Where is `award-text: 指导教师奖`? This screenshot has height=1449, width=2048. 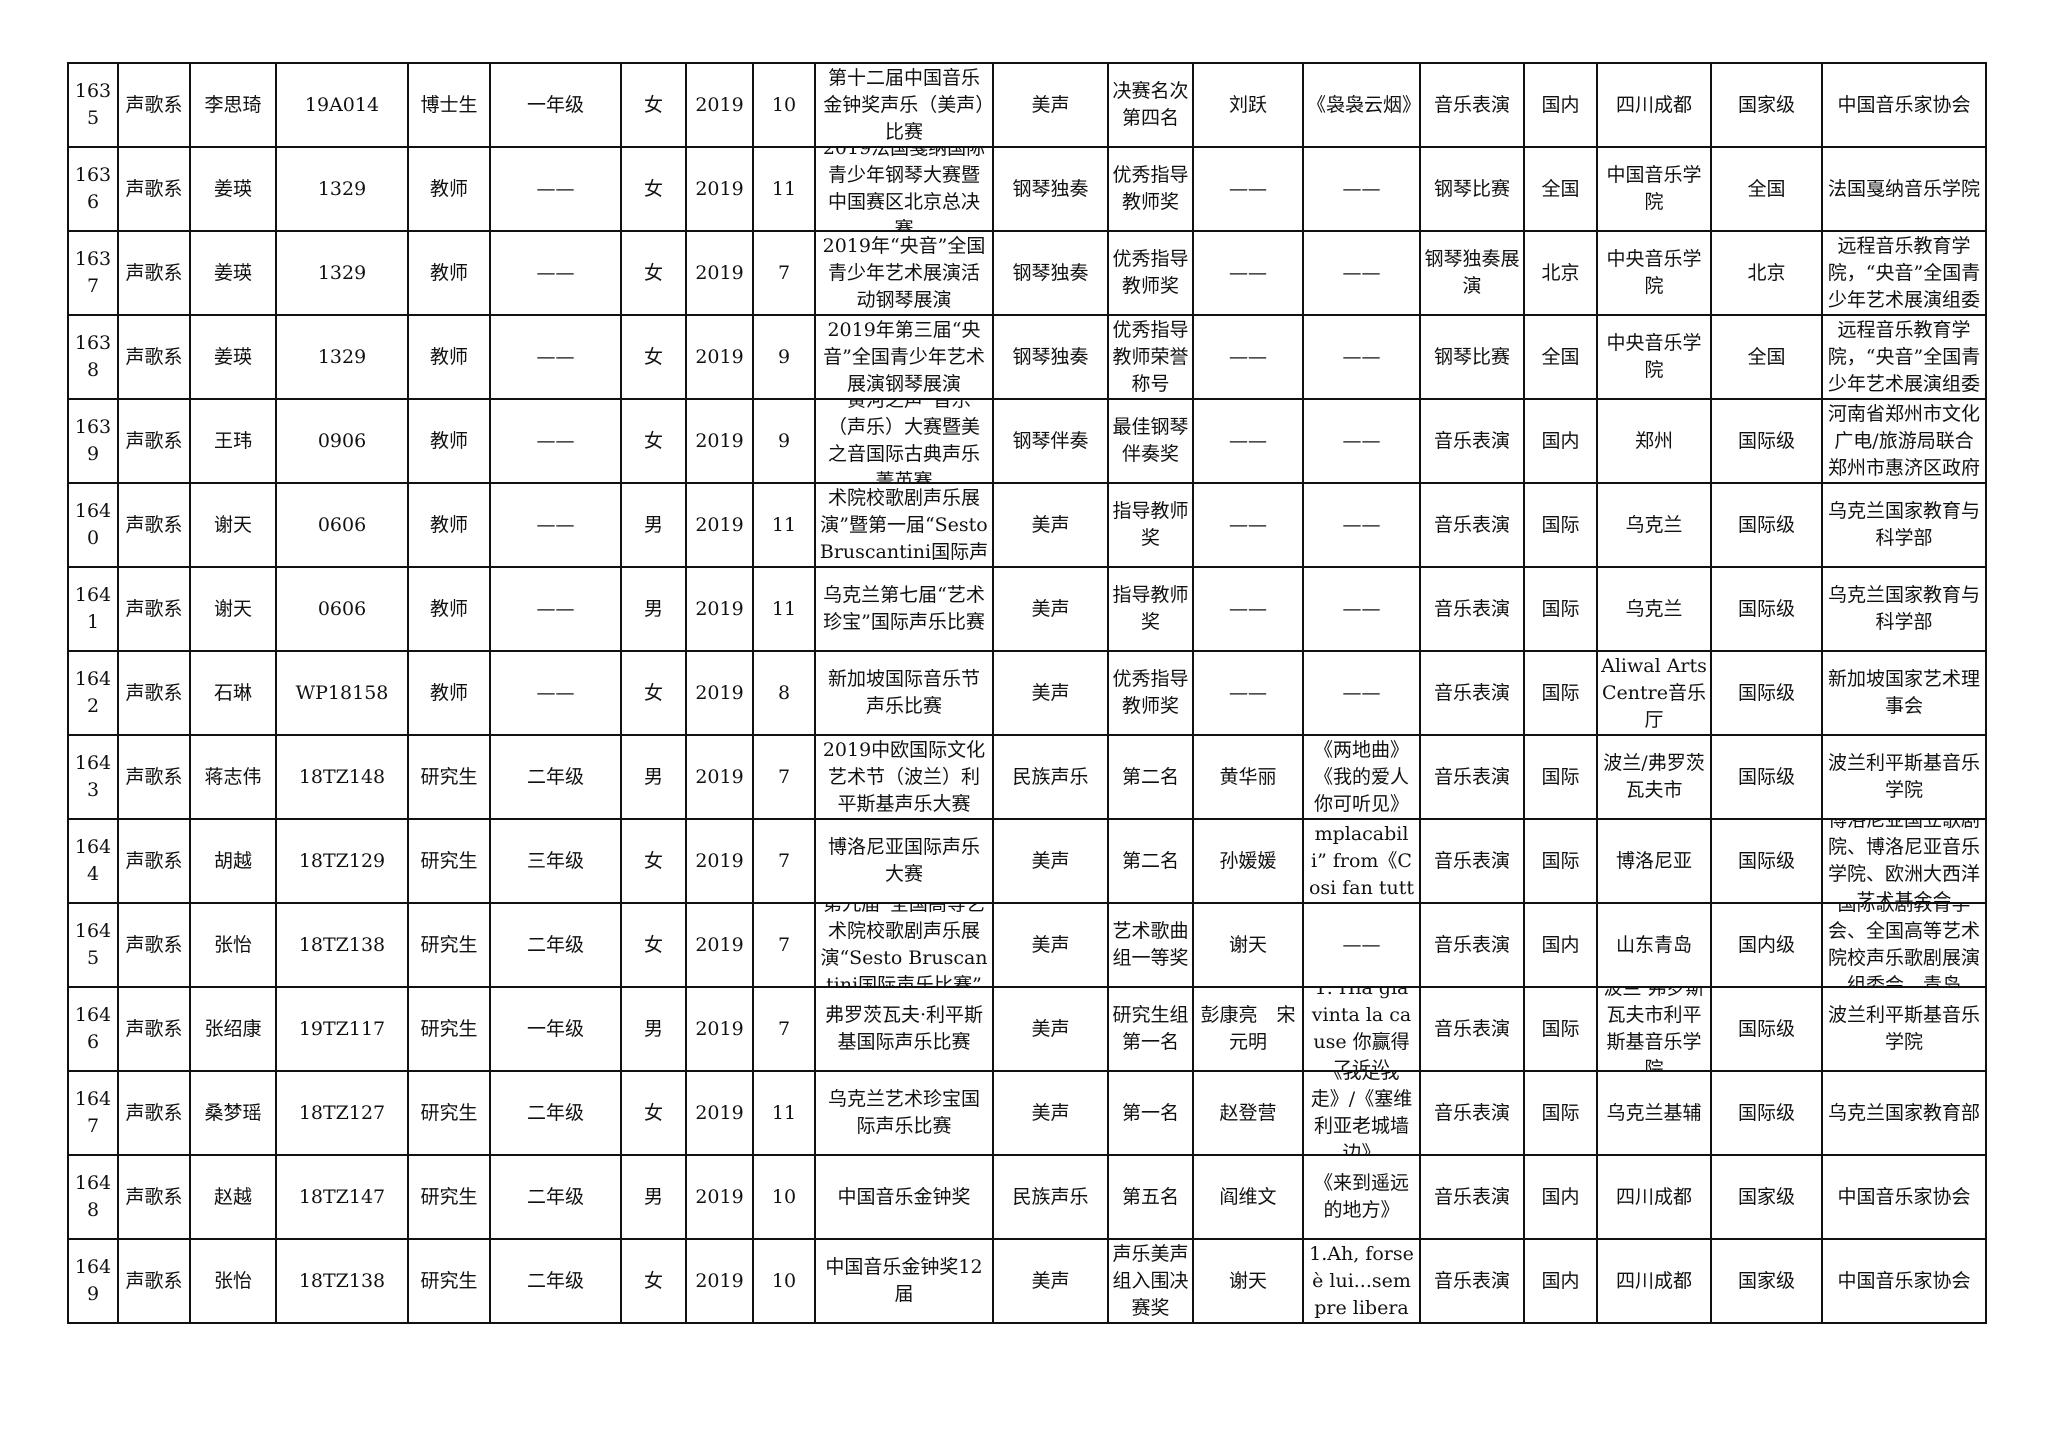 award-text: 指导教师奖 is located at coordinates (1150, 524).